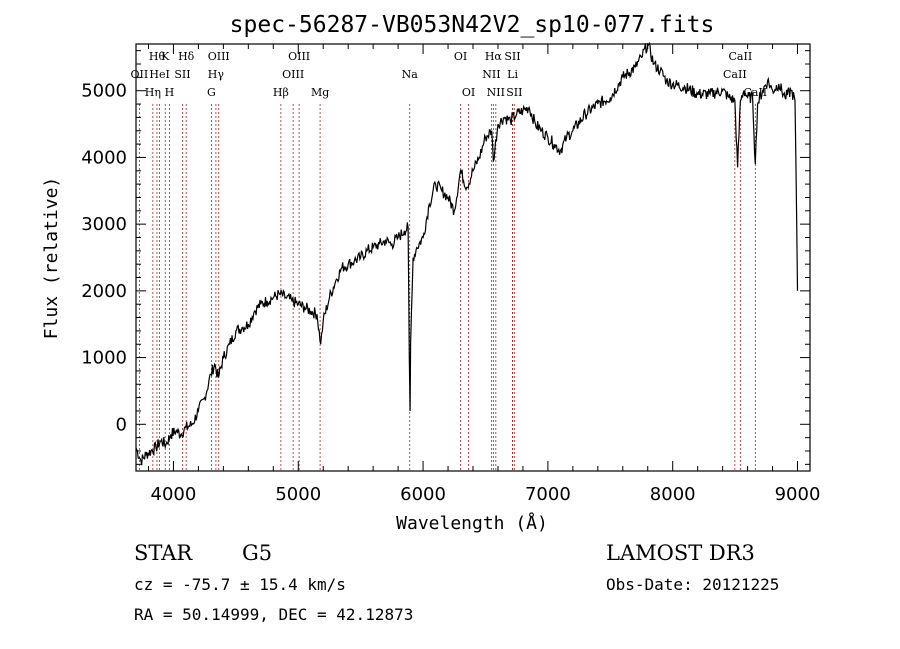  Describe the element at coordinates (104, 157) in the screenshot. I see `y-tick-label: 4000` at that location.